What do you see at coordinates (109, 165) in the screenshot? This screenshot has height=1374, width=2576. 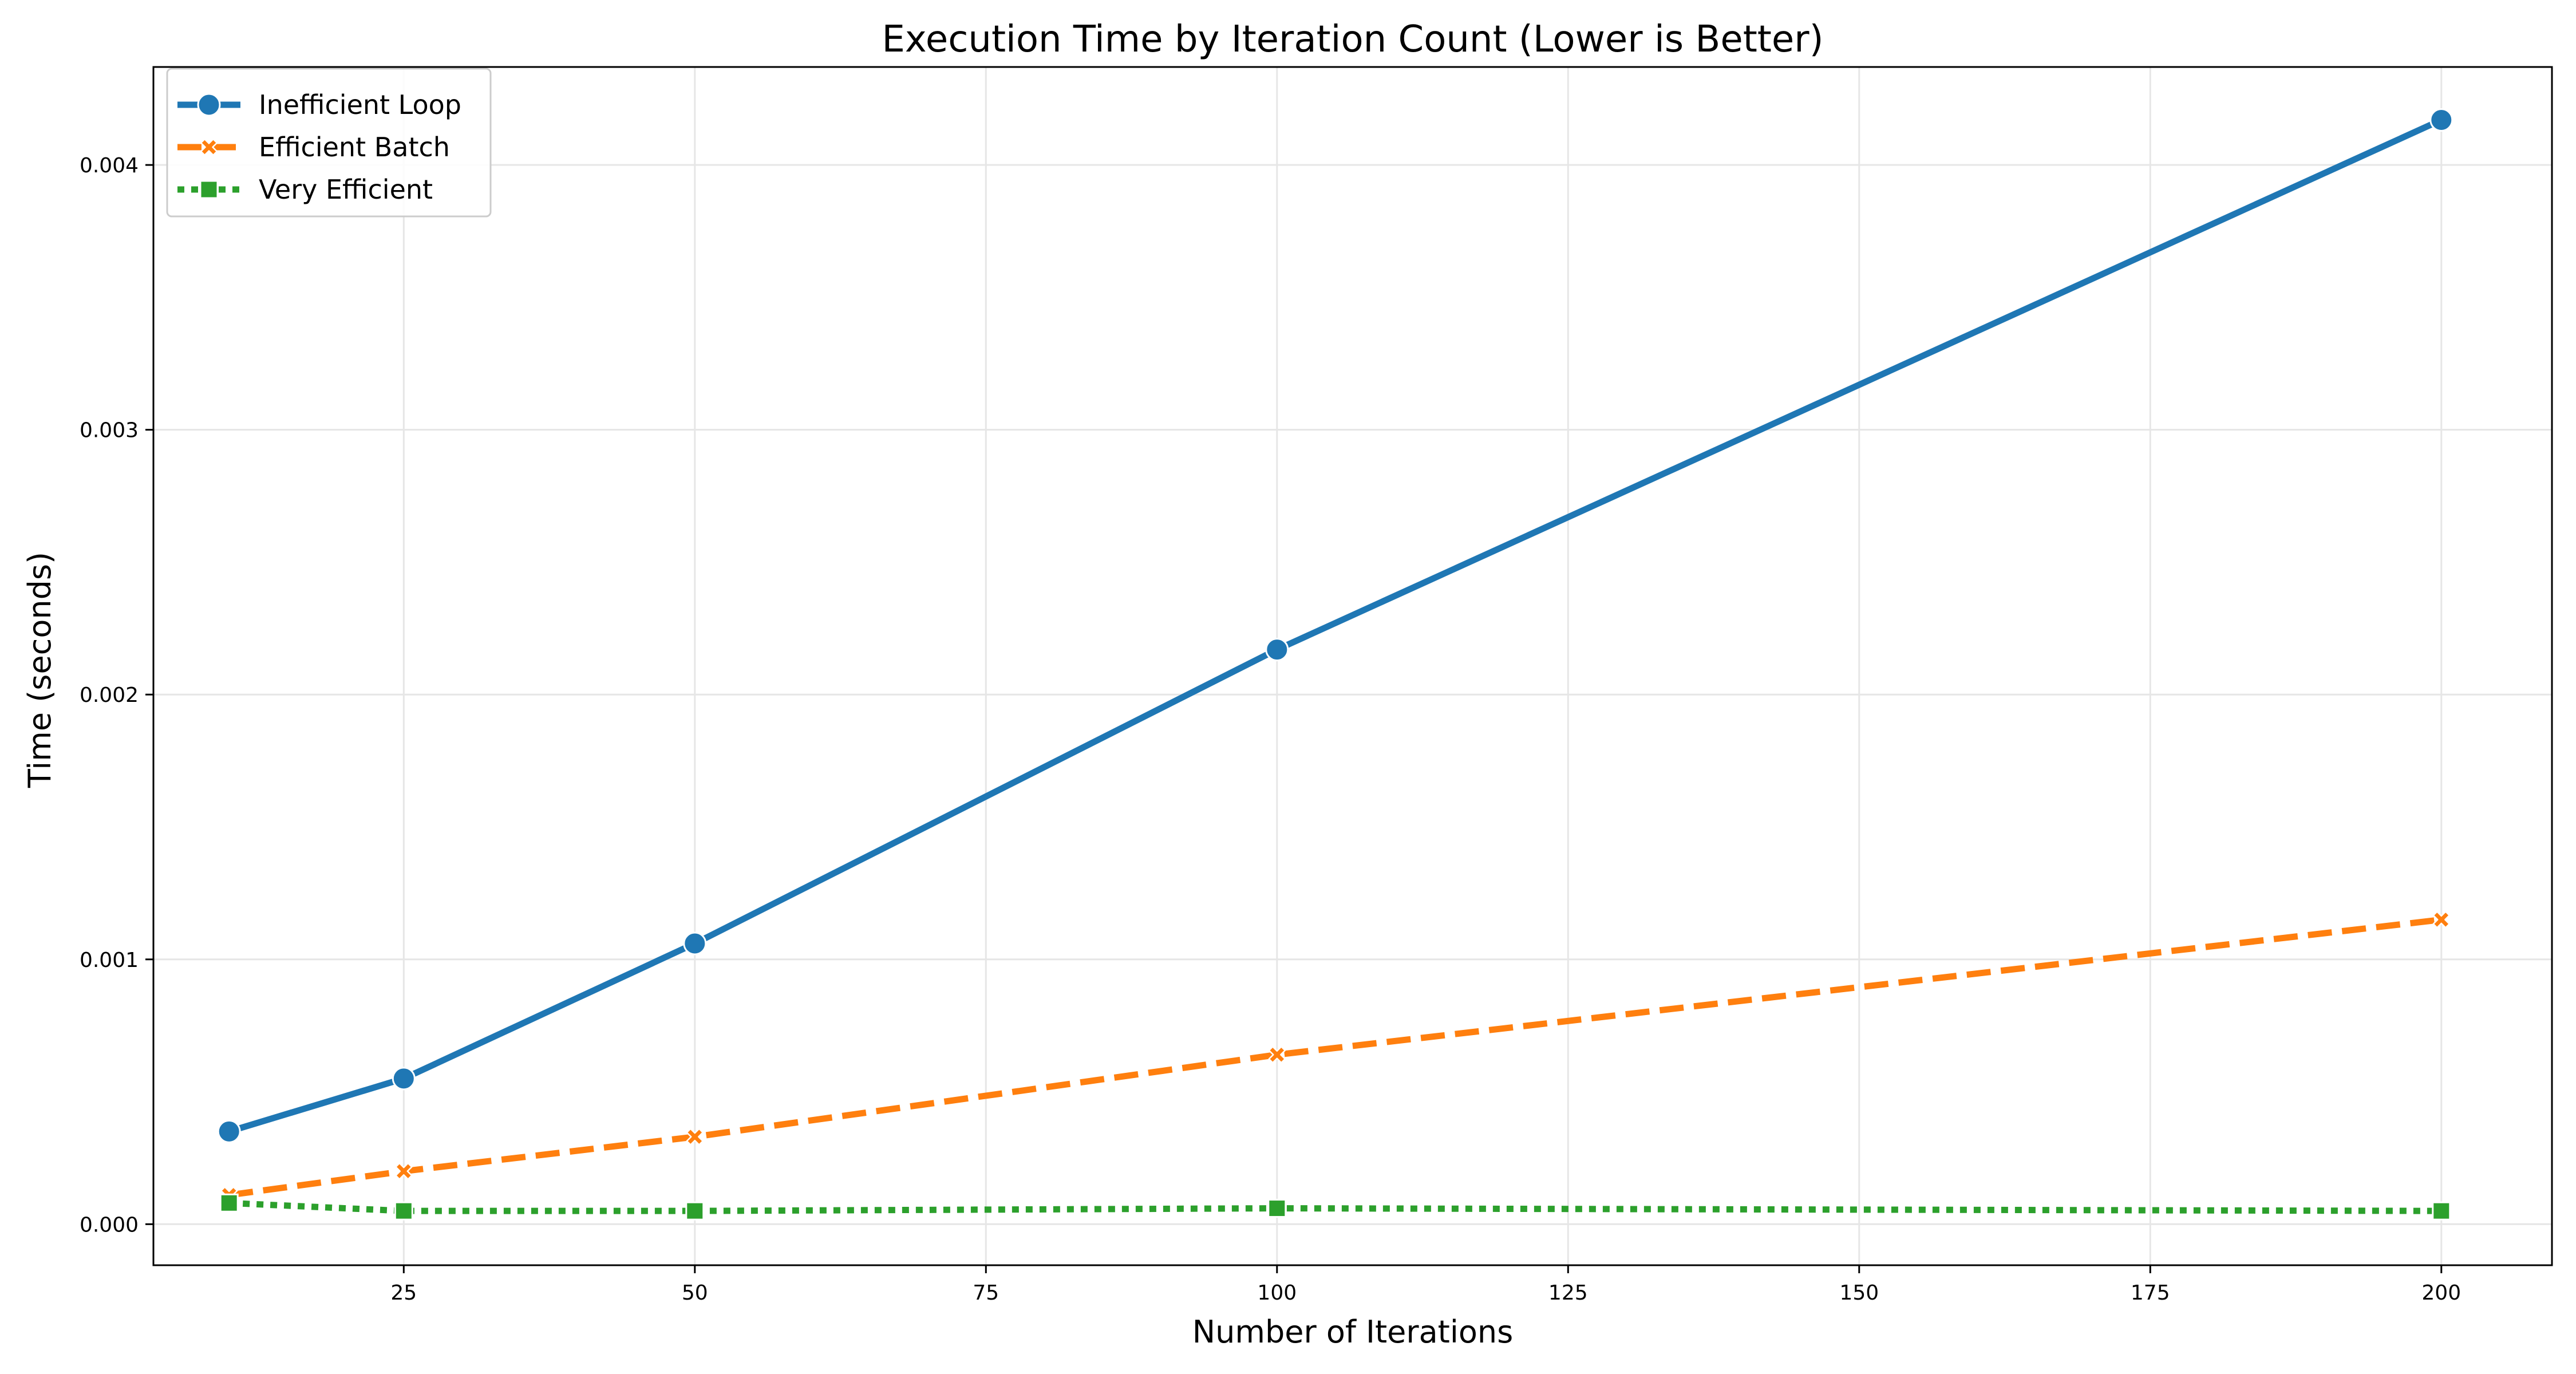 I see `y-tick-label: 0.004` at bounding box center [109, 165].